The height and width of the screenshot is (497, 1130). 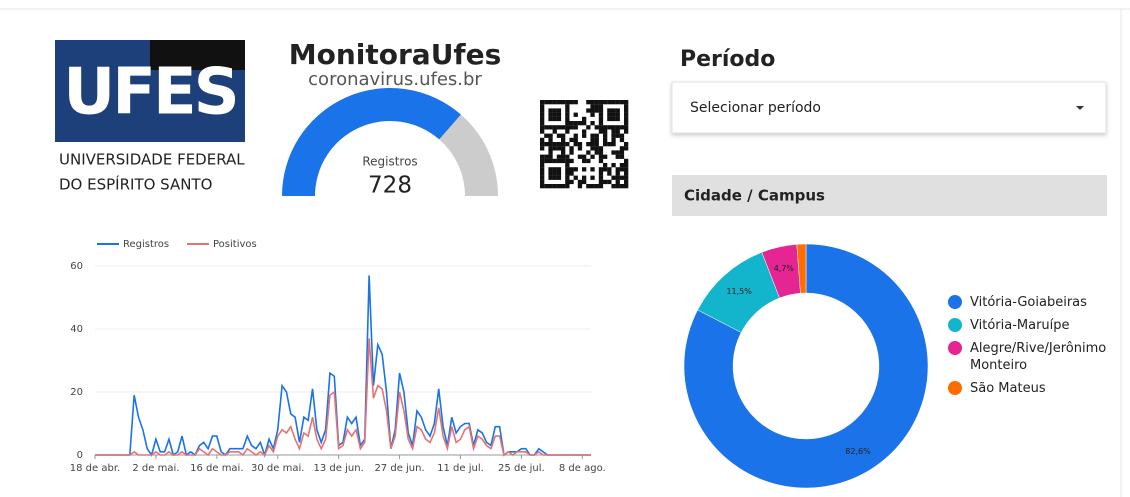 I want to click on legend-item: Alegre/Rive/Jerônimo Monteiro, so click(x=1027, y=357).